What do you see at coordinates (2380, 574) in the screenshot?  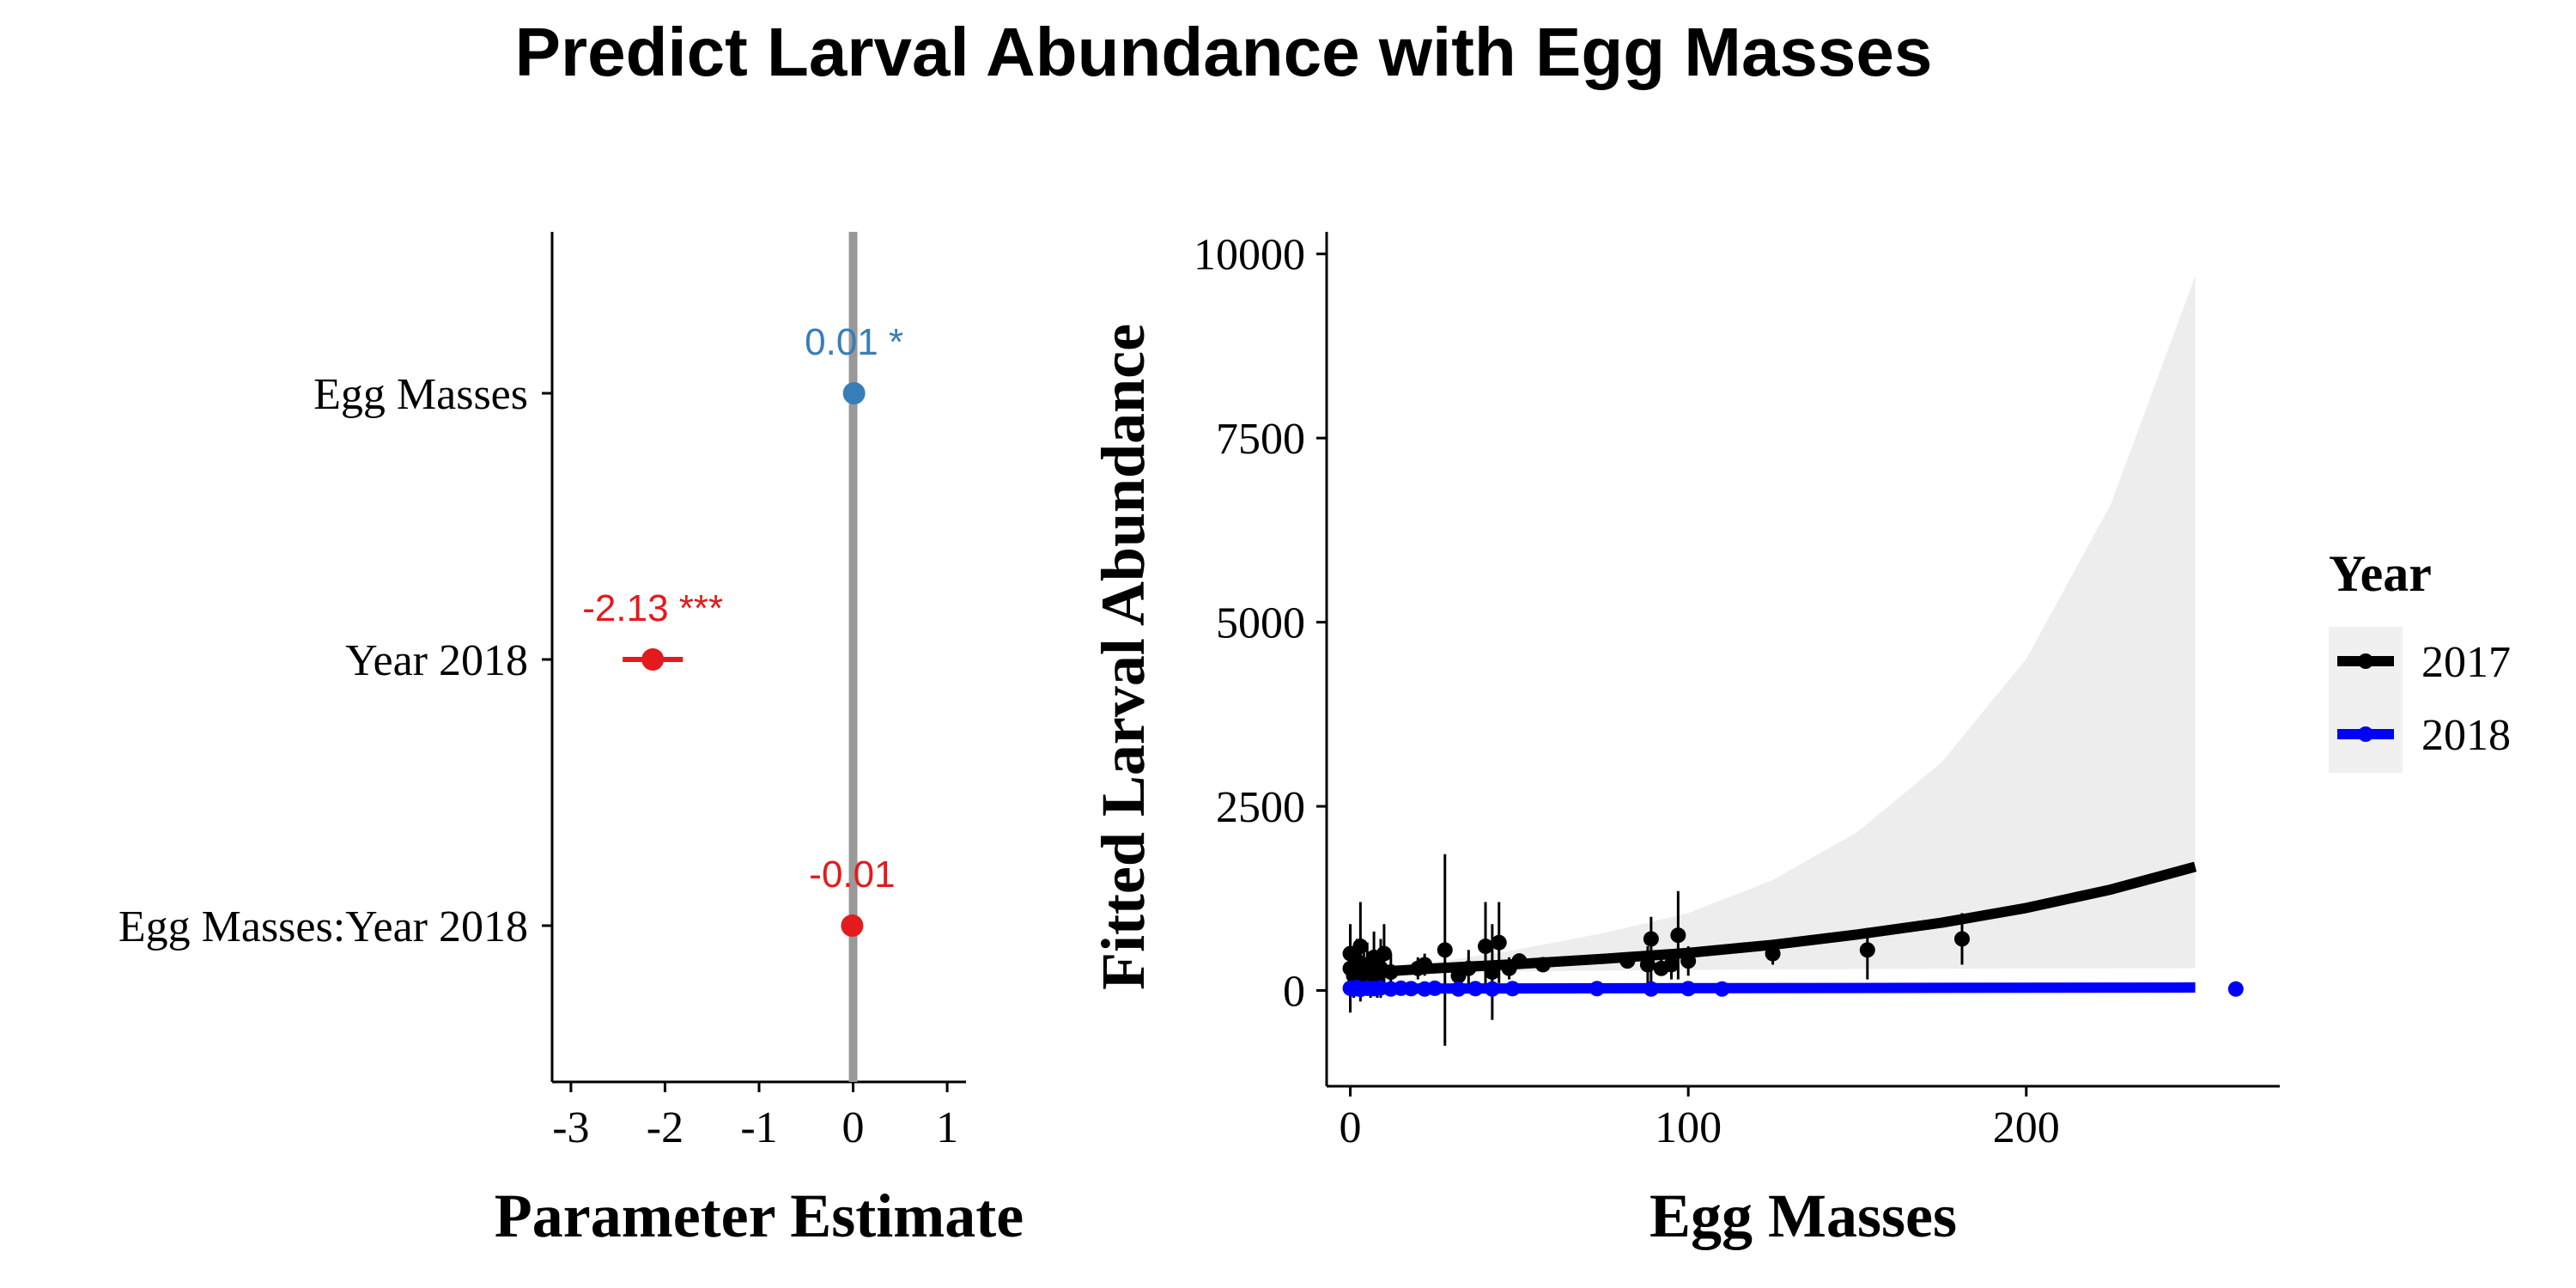 I see `legend-title: Year` at bounding box center [2380, 574].